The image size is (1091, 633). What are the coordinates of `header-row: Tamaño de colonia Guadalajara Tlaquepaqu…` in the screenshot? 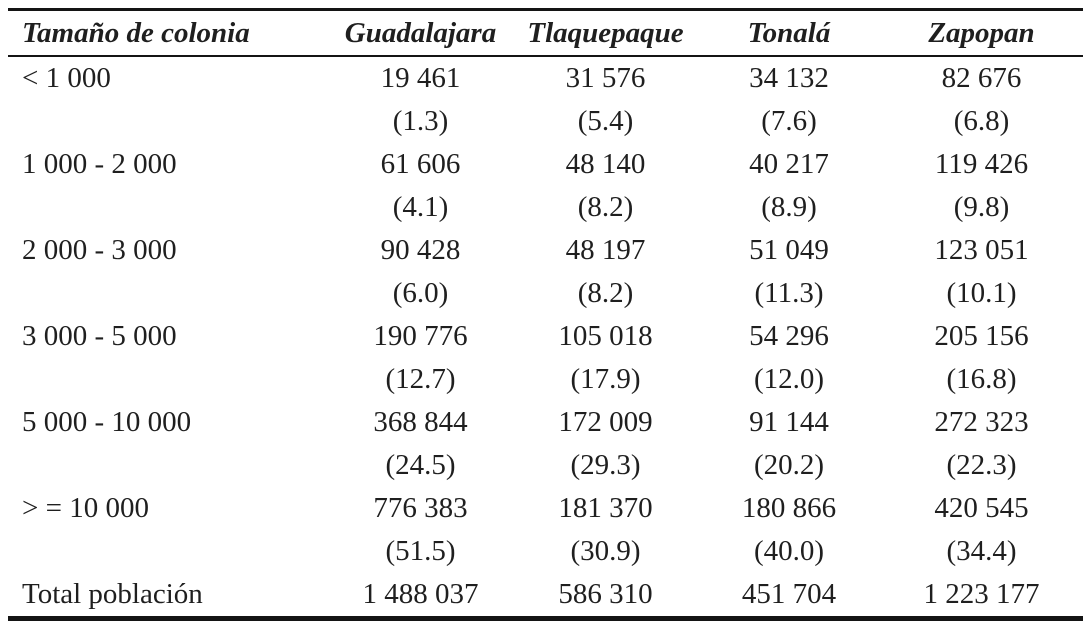 It's located at (545, 33).